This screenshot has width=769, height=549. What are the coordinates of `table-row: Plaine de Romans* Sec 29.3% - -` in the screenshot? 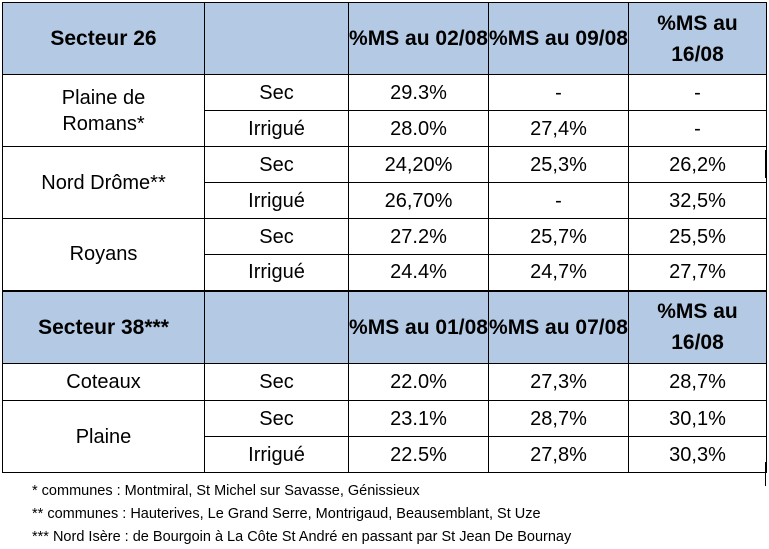 It's located at (384, 110).